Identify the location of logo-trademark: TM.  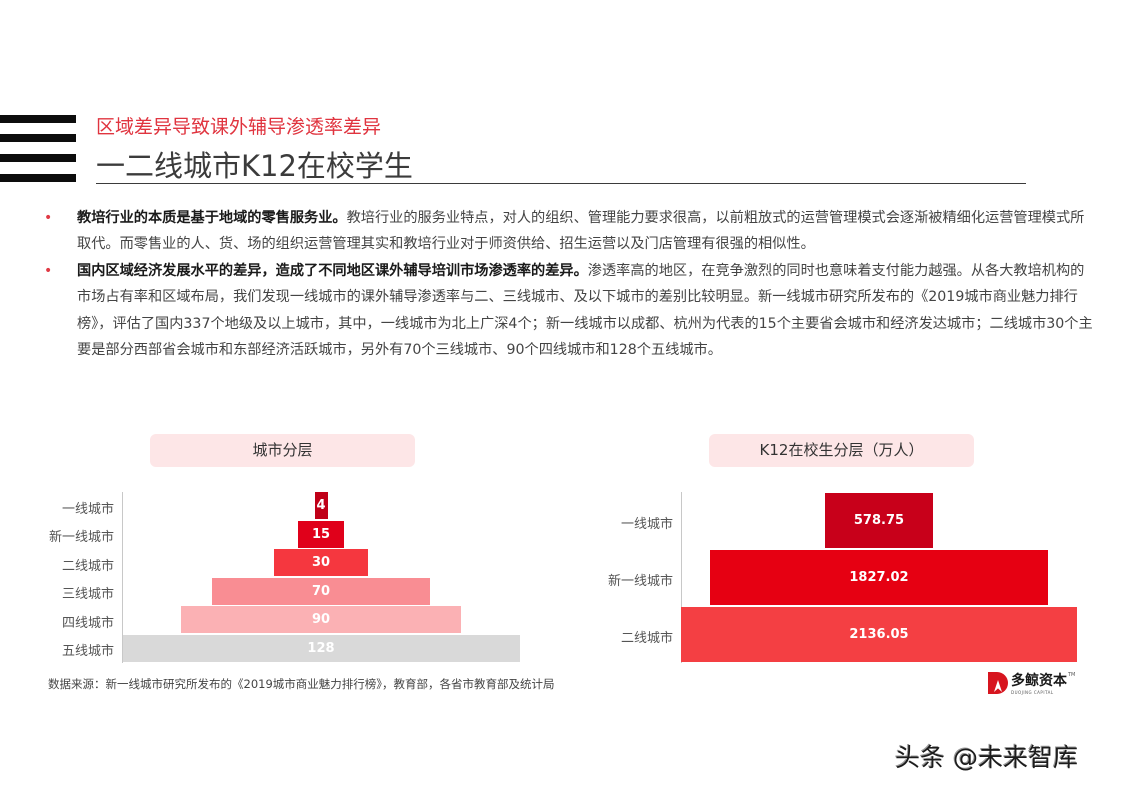
(1072, 675).